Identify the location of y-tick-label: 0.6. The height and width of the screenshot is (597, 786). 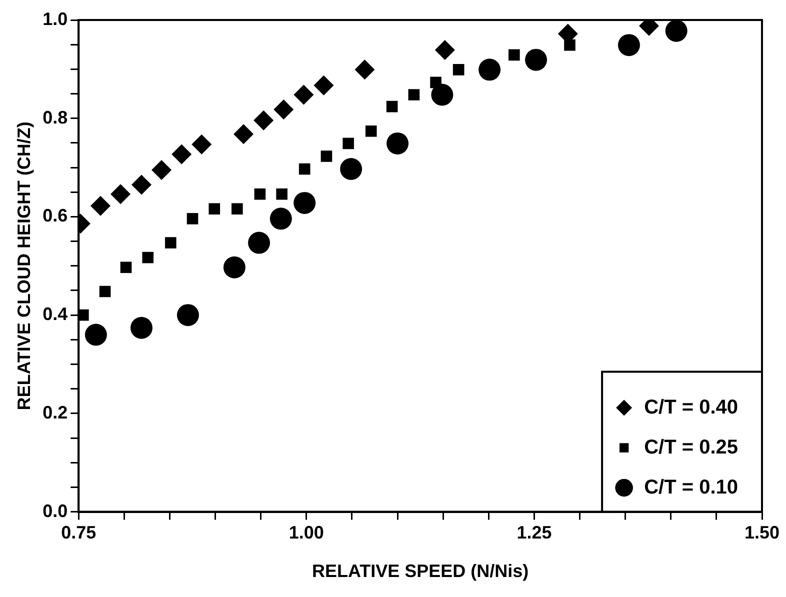
(55, 216).